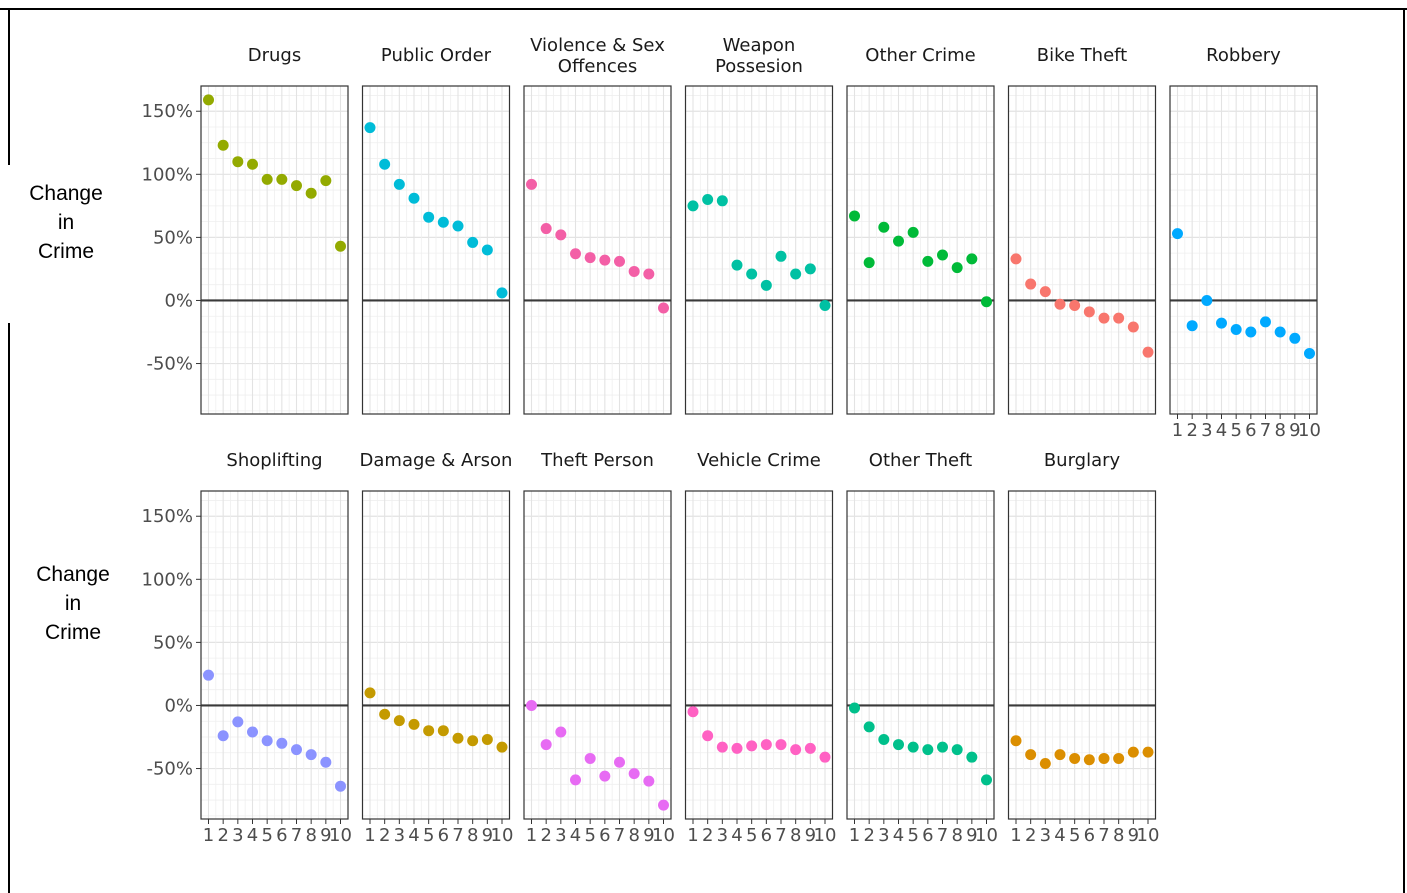 The image size is (1407, 893). I want to click on y-tick-label: 50%, so click(173, 642).